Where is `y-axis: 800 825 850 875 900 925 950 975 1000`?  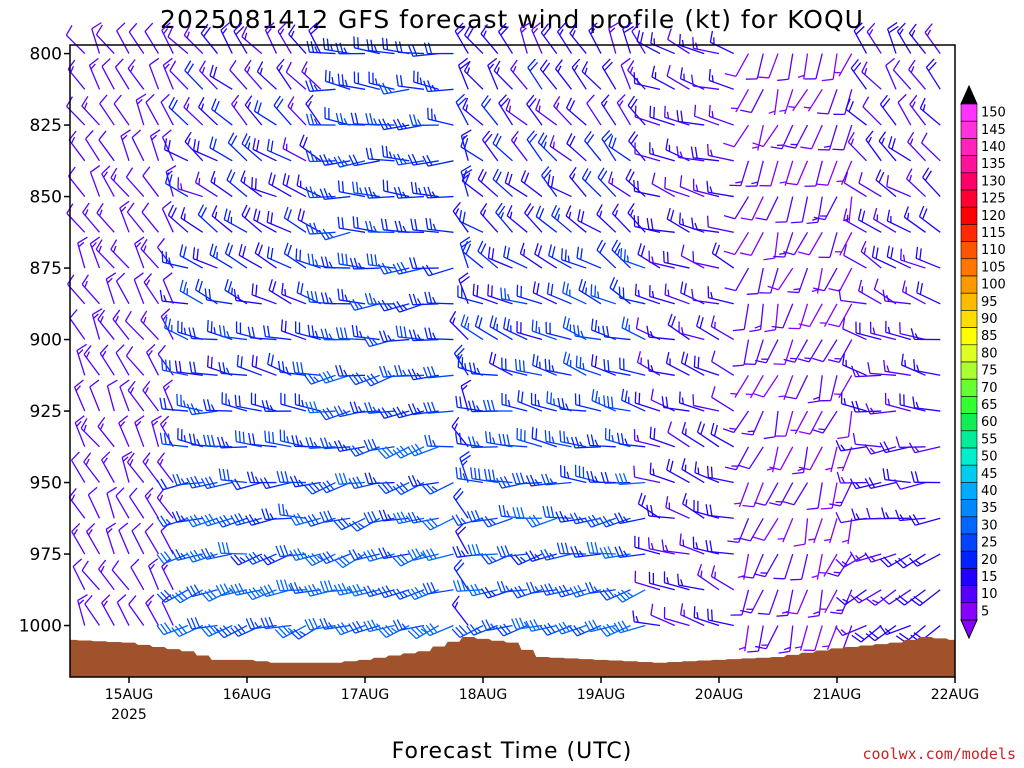 y-axis: 800 825 850 875 900 925 950 975 1000 is located at coordinates (44, 341).